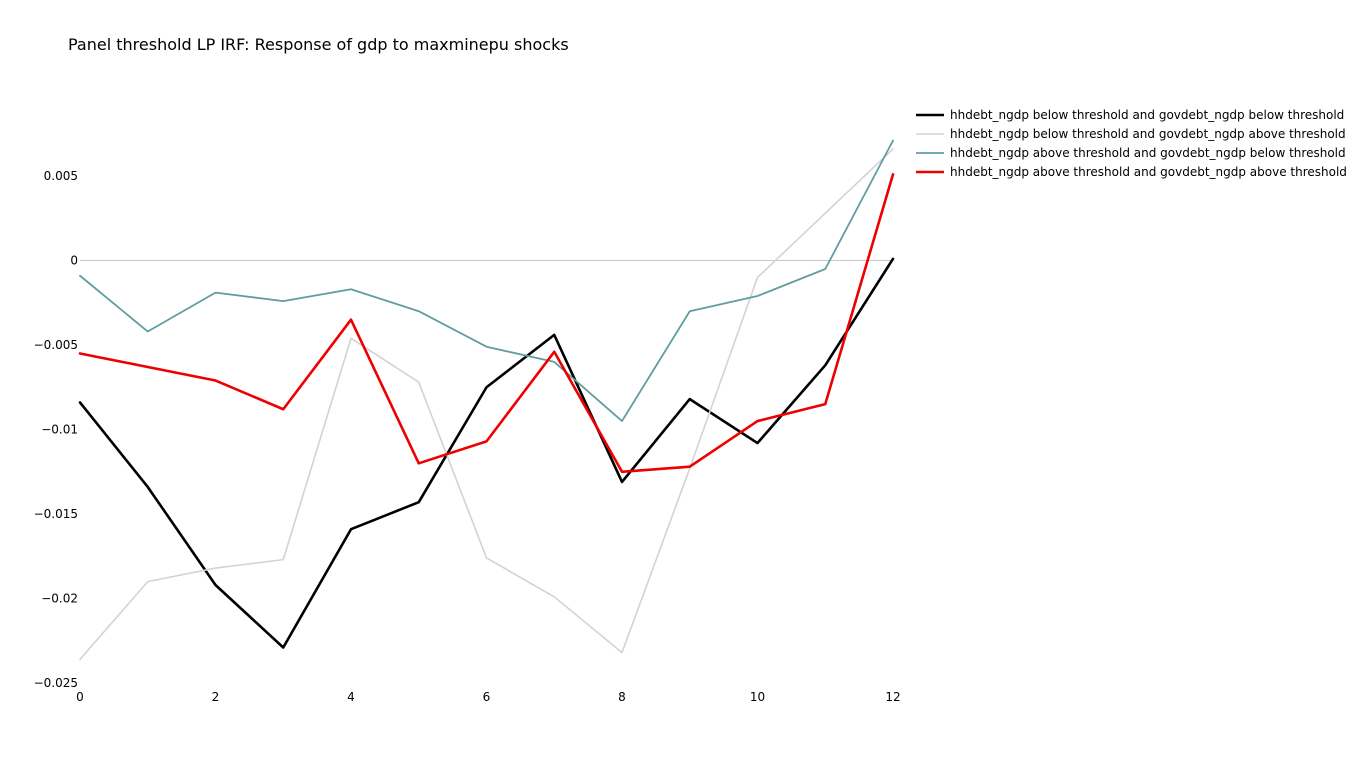 The image size is (1366, 768). What do you see at coordinates (757, 697) in the screenshot?
I see `x-tick-label: 10` at bounding box center [757, 697].